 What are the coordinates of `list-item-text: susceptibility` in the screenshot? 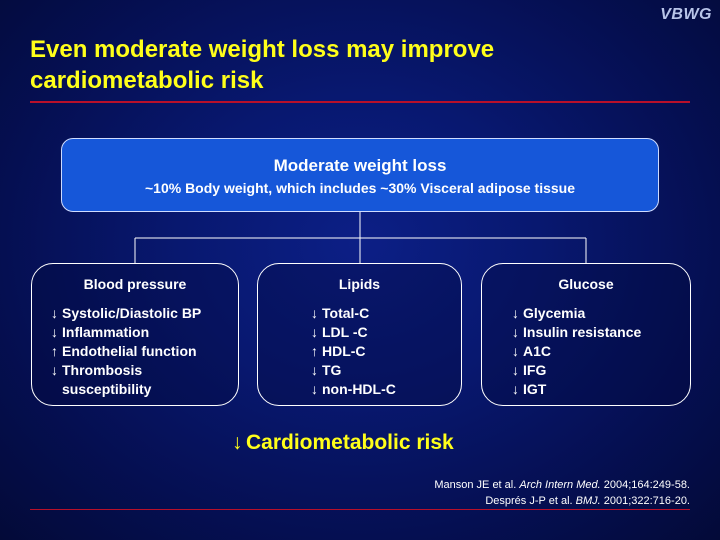 It's located at (107, 389).